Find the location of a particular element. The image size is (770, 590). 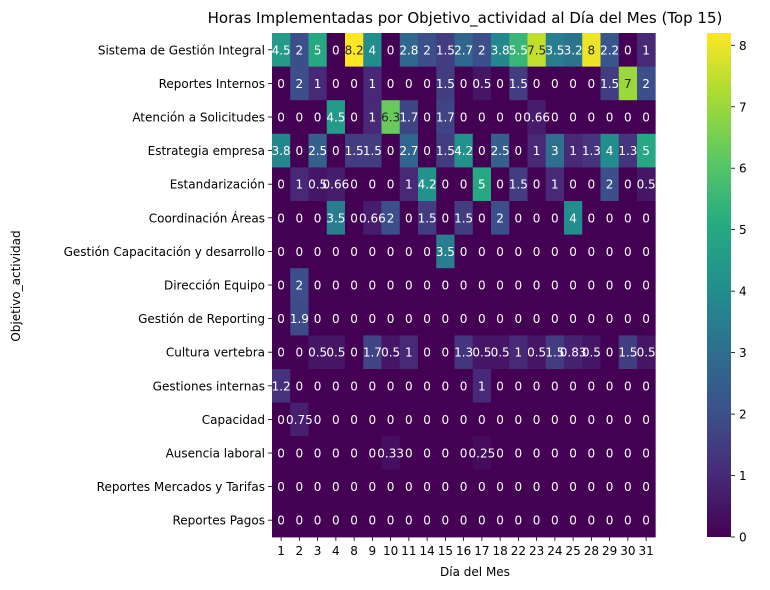

x-tick-label: 2 is located at coordinates (300, 551).